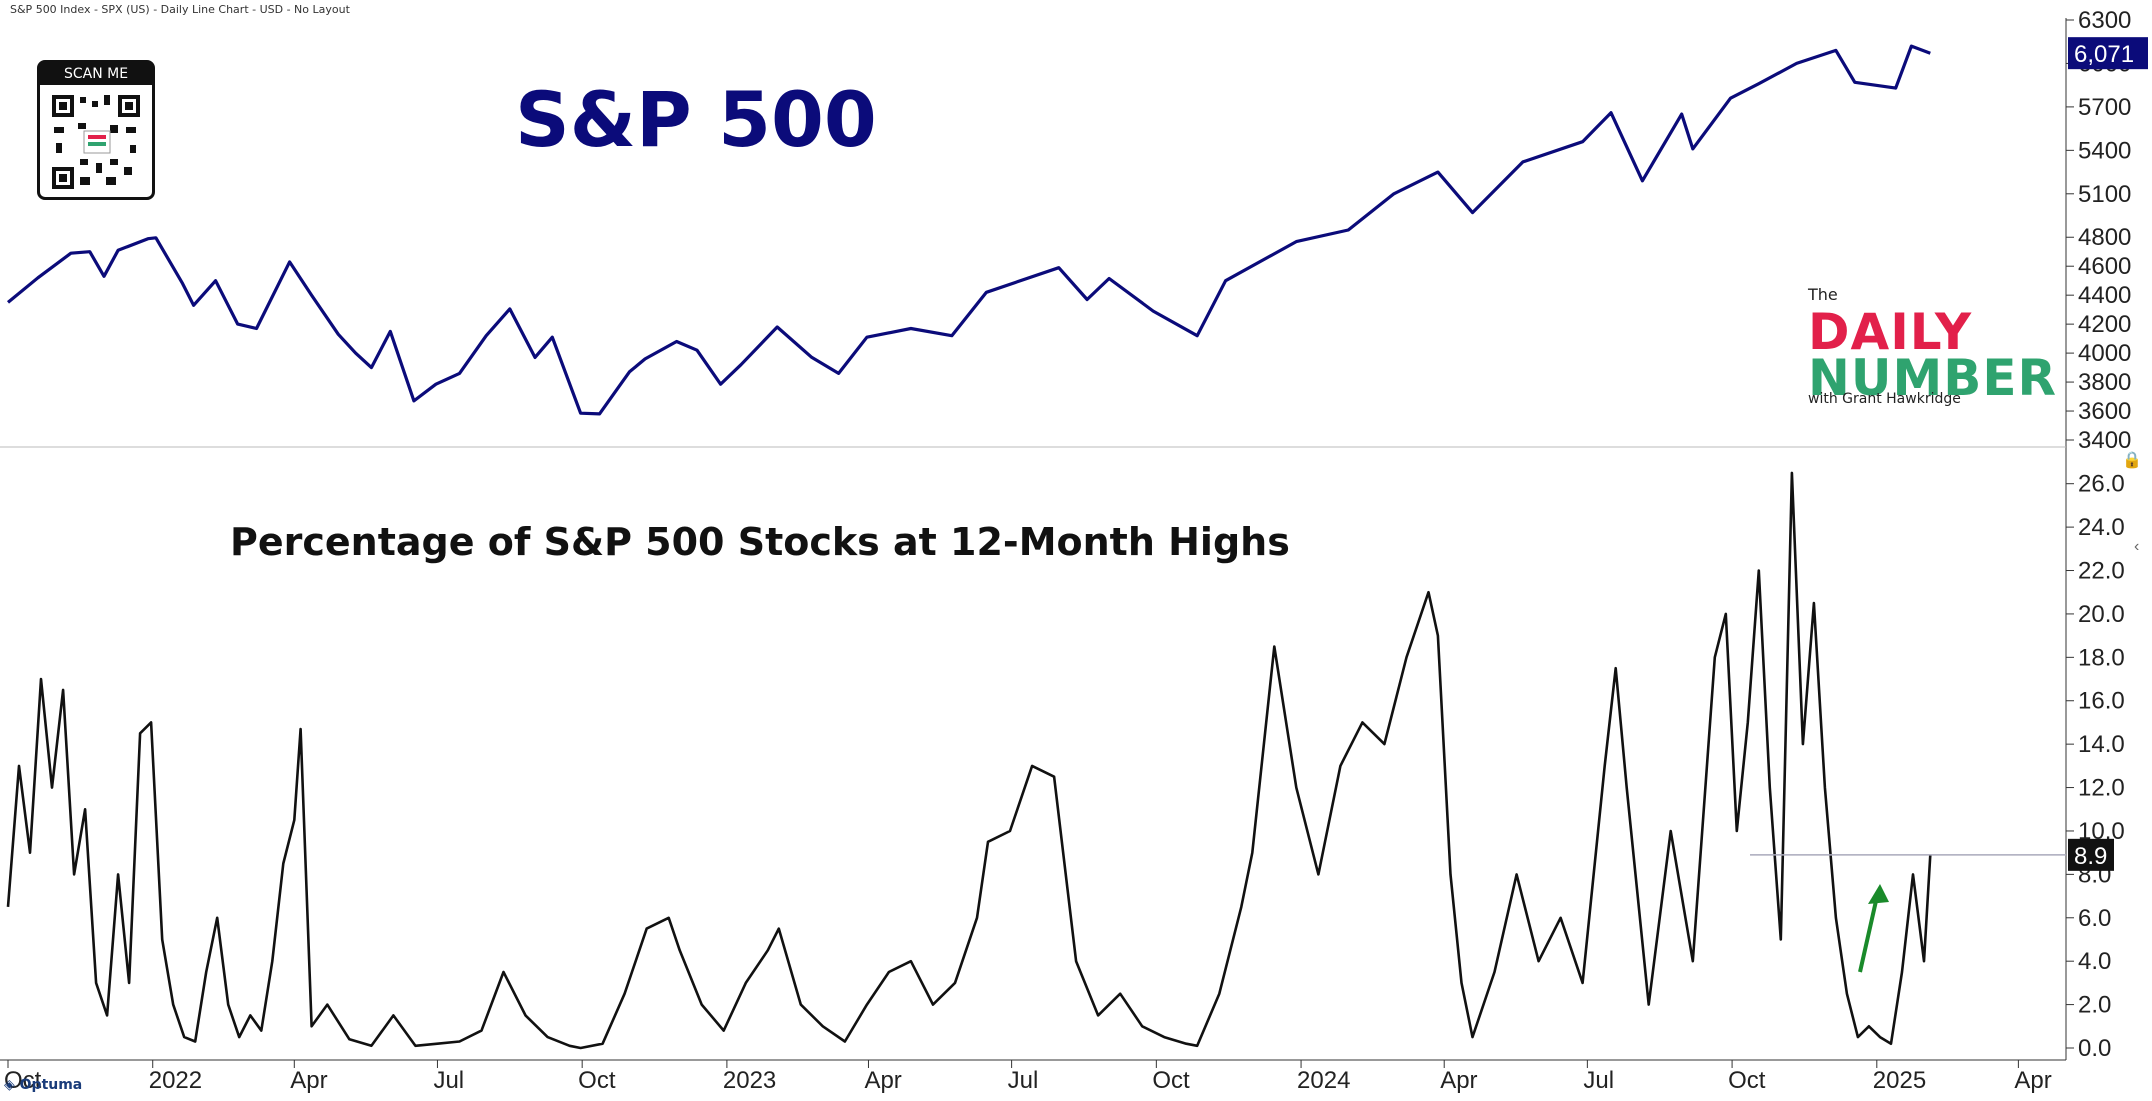 This screenshot has height=1101, width=2152. Describe the element at coordinates (2101, 657) in the screenshot. I see `y-tick-label: 18.0` at that location.